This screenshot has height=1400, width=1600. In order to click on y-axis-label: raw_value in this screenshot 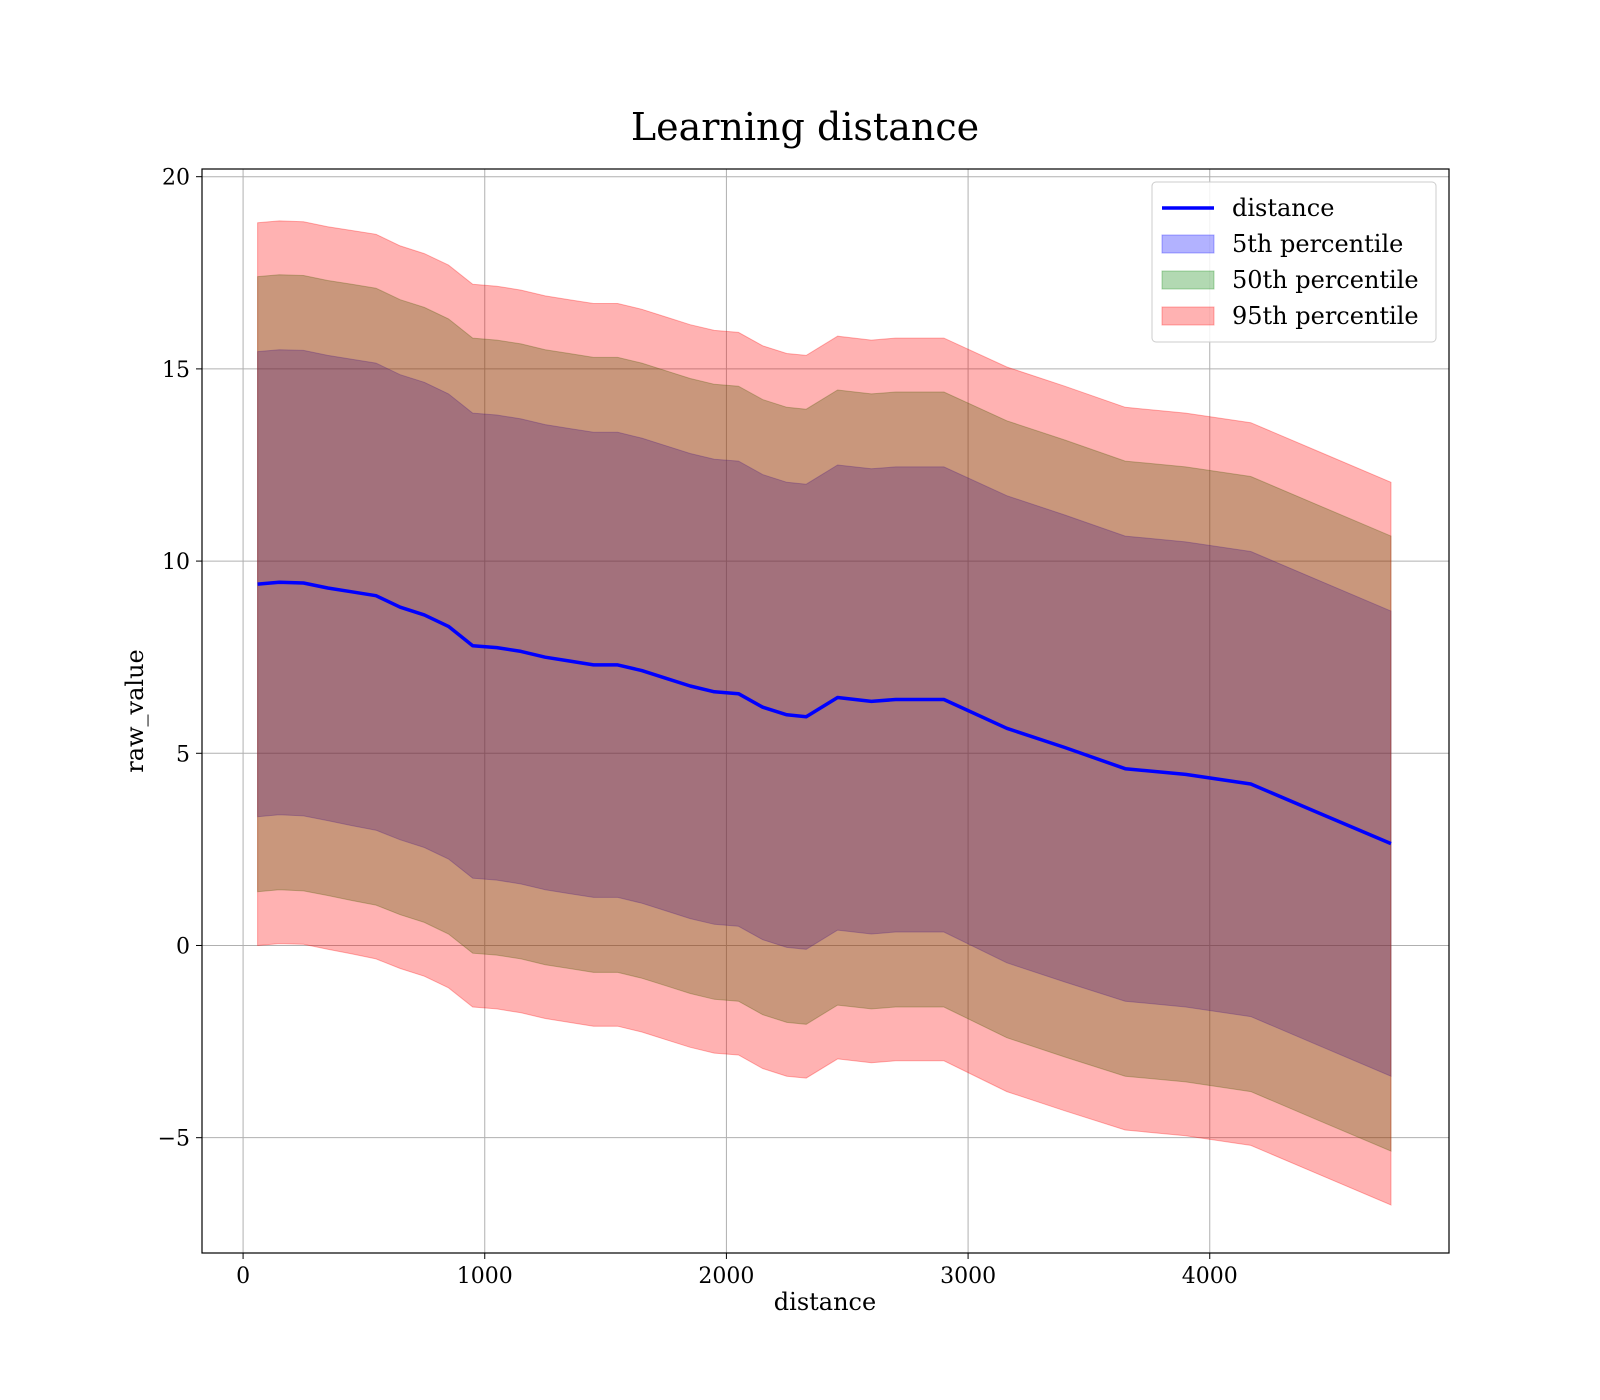, I will do `click(135, 711)`.